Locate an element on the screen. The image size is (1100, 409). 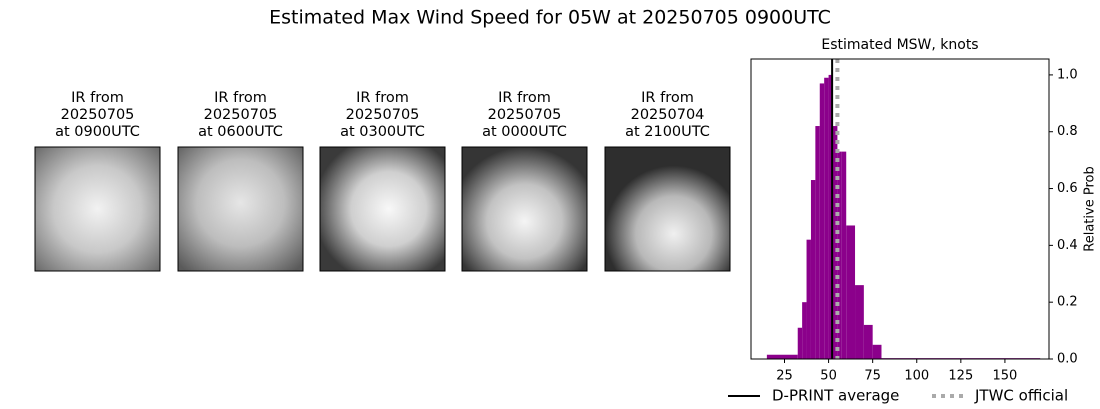
y-tick-label: 0.0 is located at coordinates (1067, 359).